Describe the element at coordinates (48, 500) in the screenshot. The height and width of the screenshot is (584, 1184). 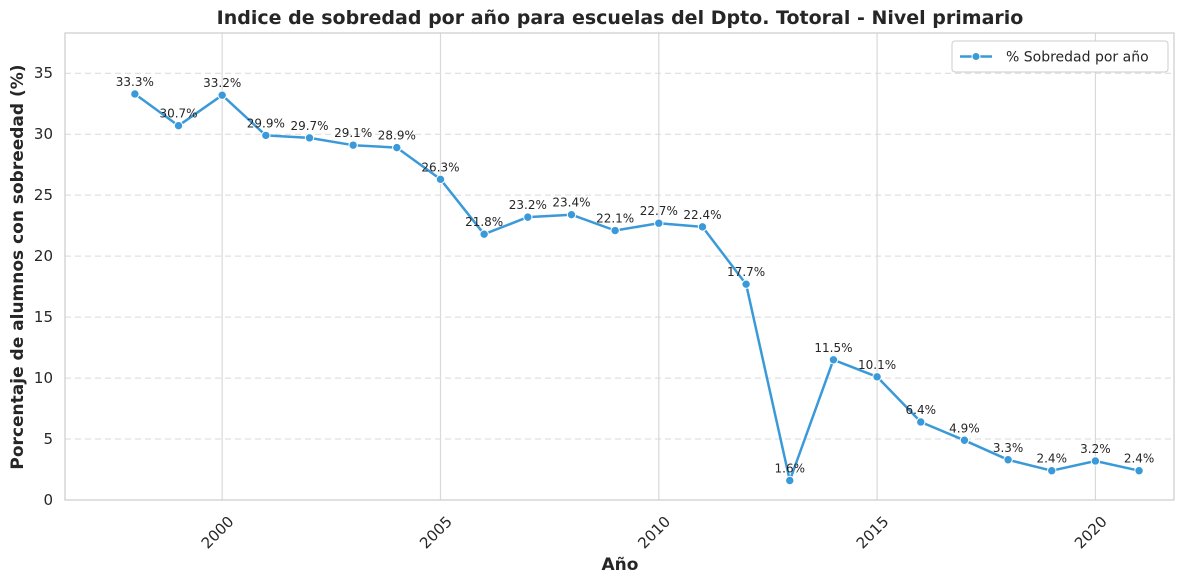
I see `y-tick-label: 0` at that location.